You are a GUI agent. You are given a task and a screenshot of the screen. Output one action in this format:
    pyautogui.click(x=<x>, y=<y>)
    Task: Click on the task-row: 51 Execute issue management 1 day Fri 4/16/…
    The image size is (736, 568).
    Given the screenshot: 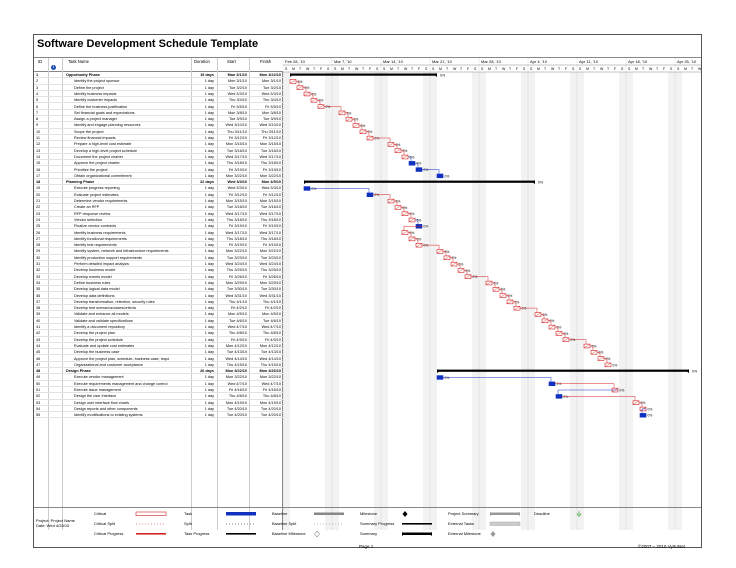 What is the action you would take?
    pyautogui.click(x=158, y=390)
    